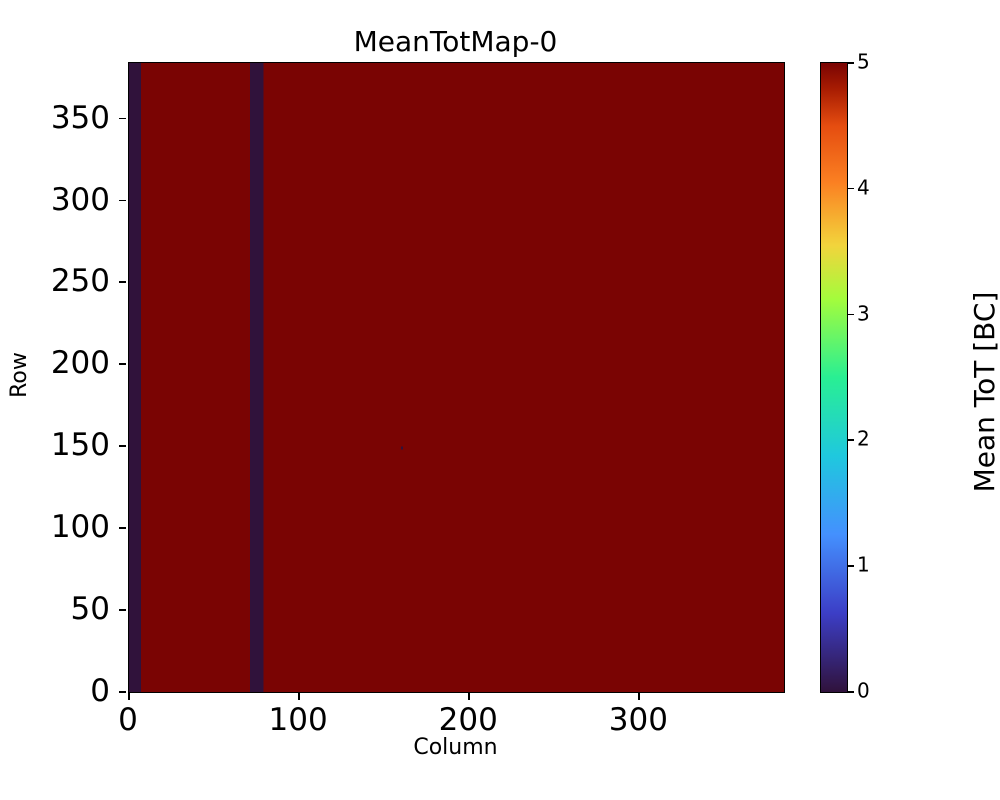  I want to click on y-tick-label: 50, so click(90, 609).